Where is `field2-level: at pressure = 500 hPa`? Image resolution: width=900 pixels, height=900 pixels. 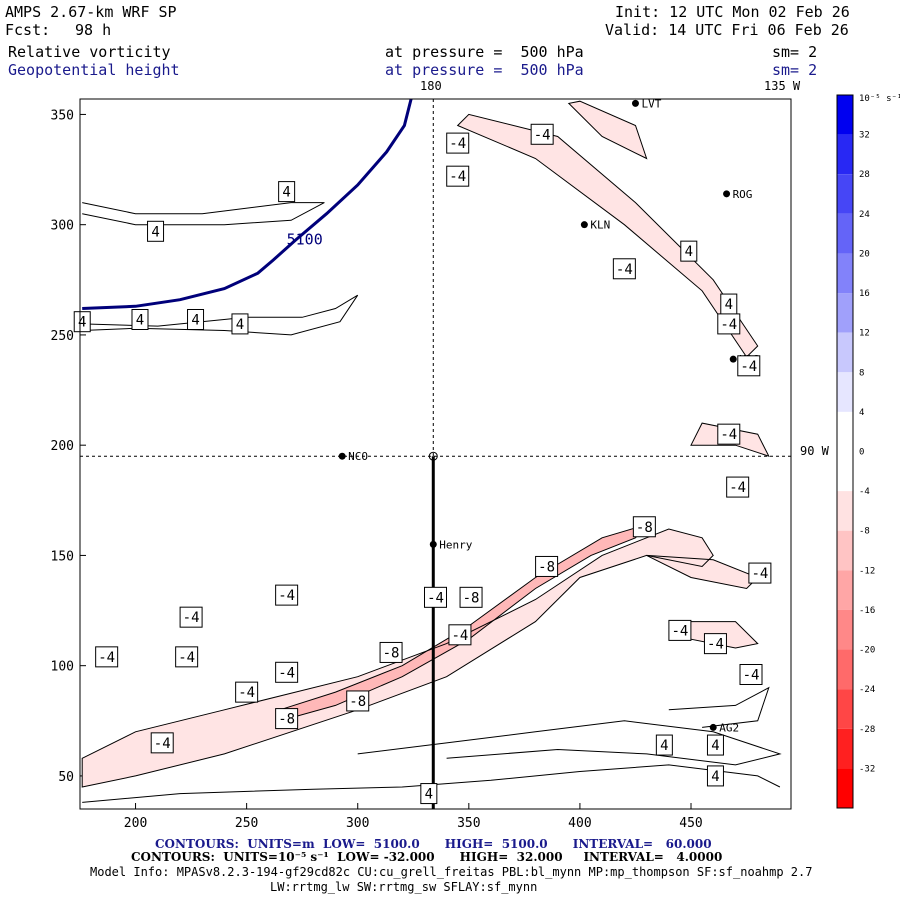 field2-level: at pressure = 500 hPa is located at coordinates (484, 70).